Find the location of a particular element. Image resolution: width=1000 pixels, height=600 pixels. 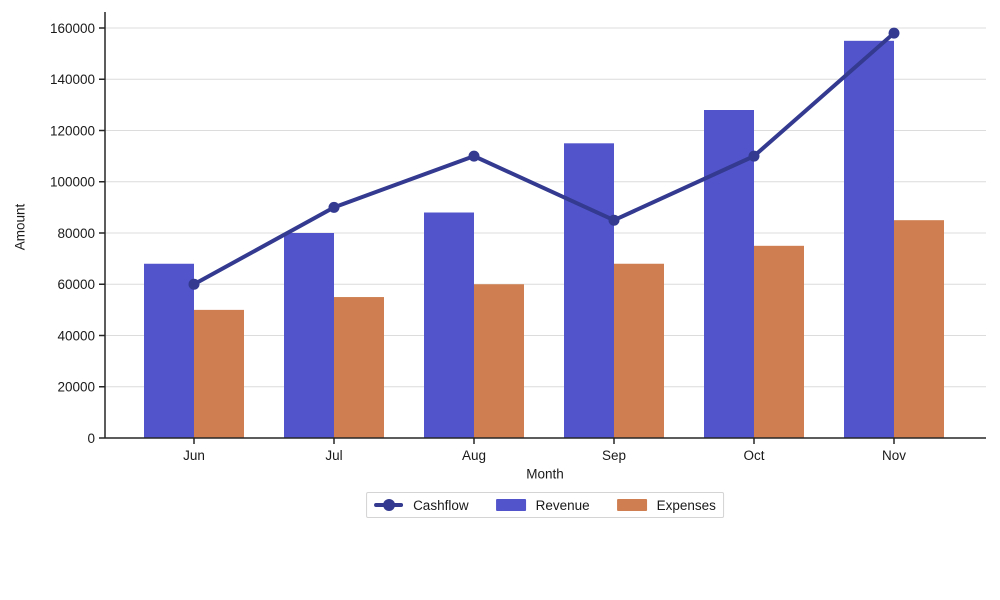

x-tick-label-nov: Nov is located at coordinates (894, 455).